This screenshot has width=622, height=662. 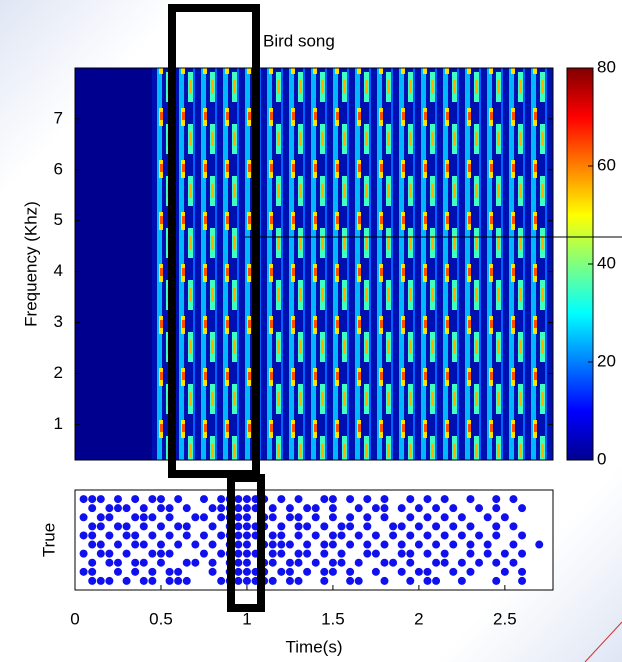 I want to click on colorbar-tick-label: 0, so click(x=601, y=458).